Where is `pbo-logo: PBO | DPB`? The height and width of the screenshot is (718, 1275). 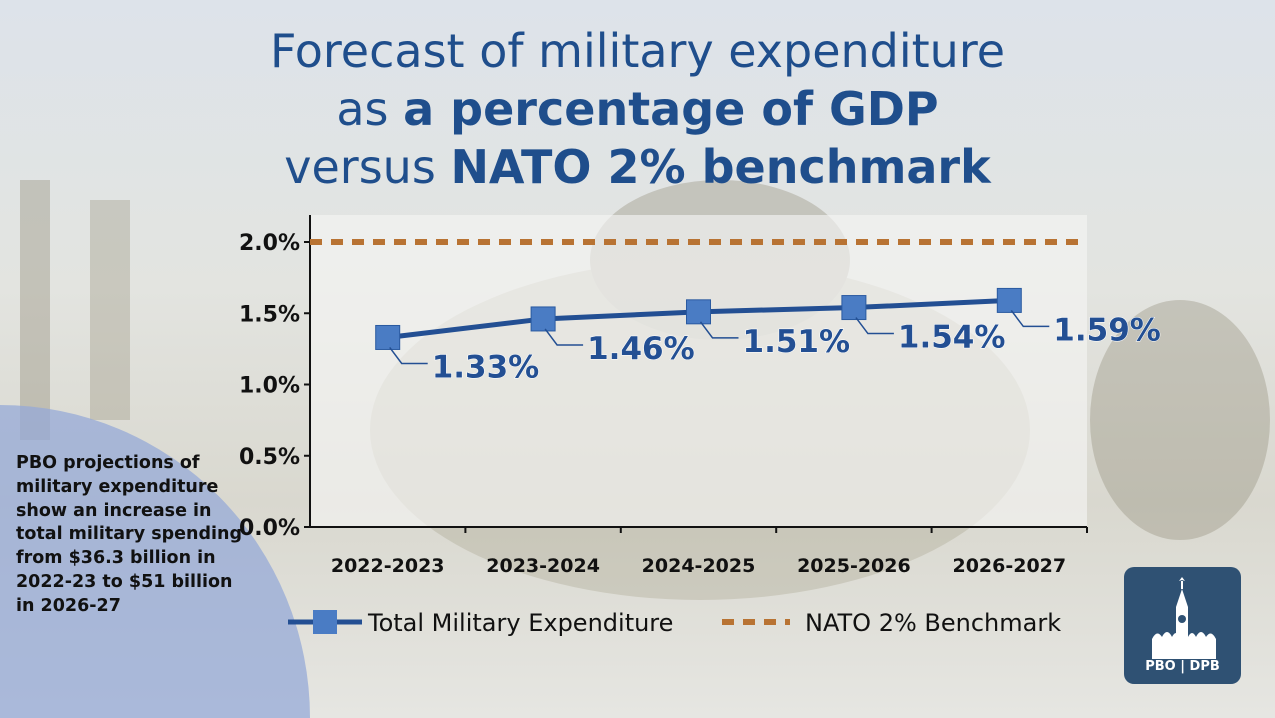
pbo-logo: PBO | DPB is located at coordinates (1182, 625).